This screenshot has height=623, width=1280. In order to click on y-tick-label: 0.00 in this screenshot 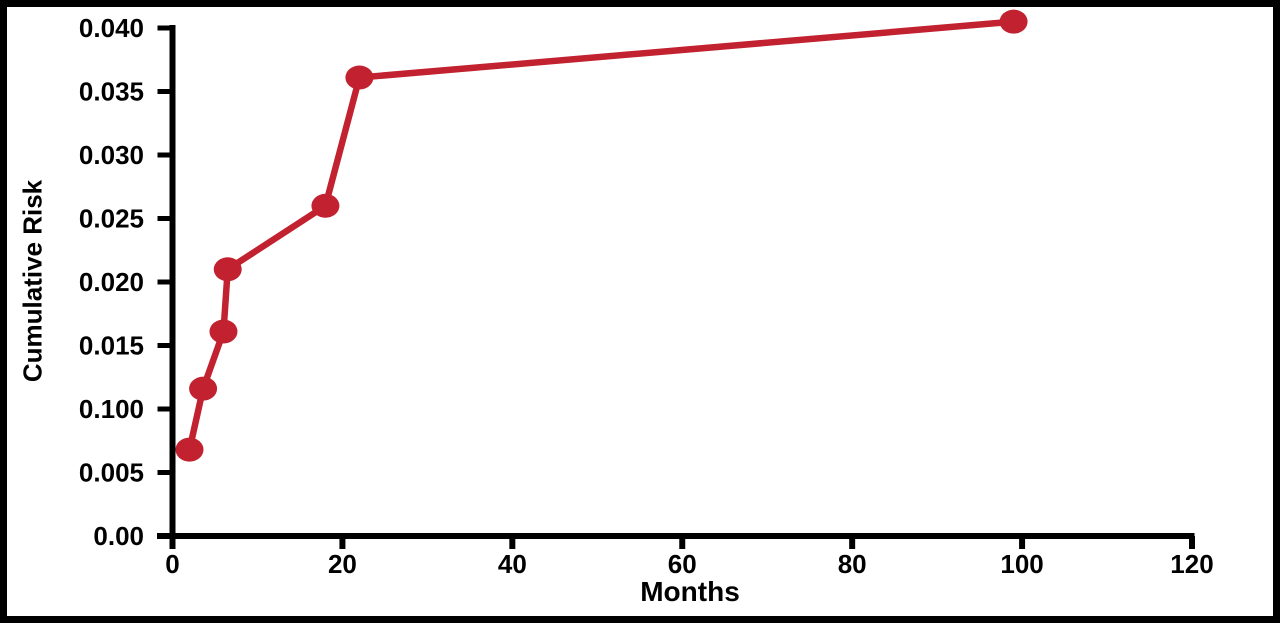, I will do `click(118, 536)`.